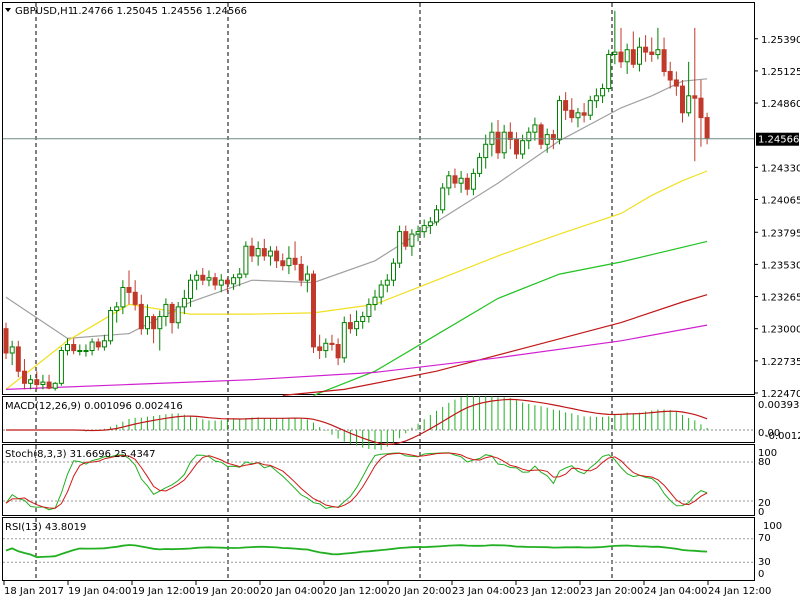 Image resolution: width=800 pixels, height=600 pixels. I want to click on stoch-title: Stoch(8,3,3) 31.6696 25.4347, so click(80, 454).